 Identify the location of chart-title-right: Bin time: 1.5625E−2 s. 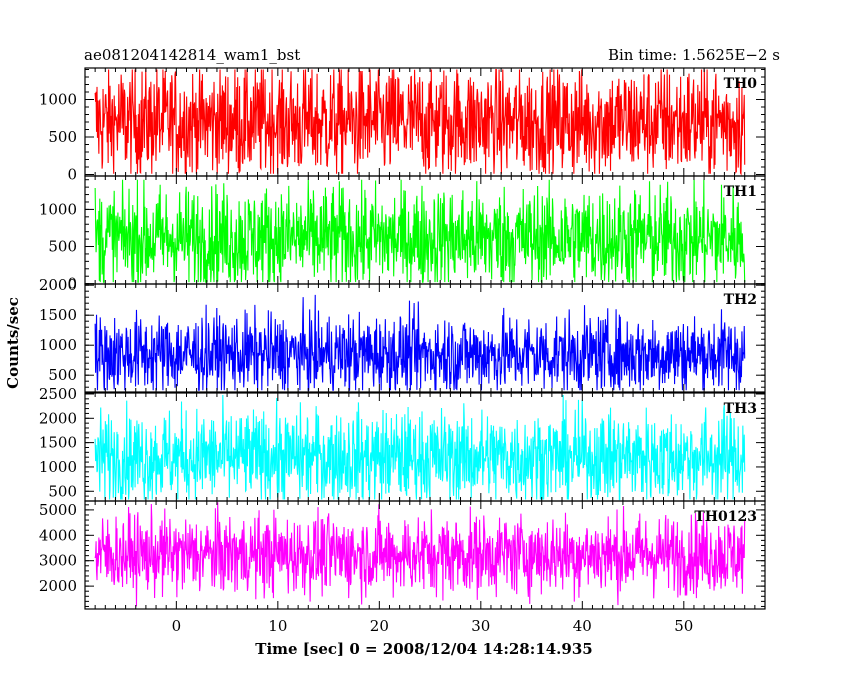
(694, 55).